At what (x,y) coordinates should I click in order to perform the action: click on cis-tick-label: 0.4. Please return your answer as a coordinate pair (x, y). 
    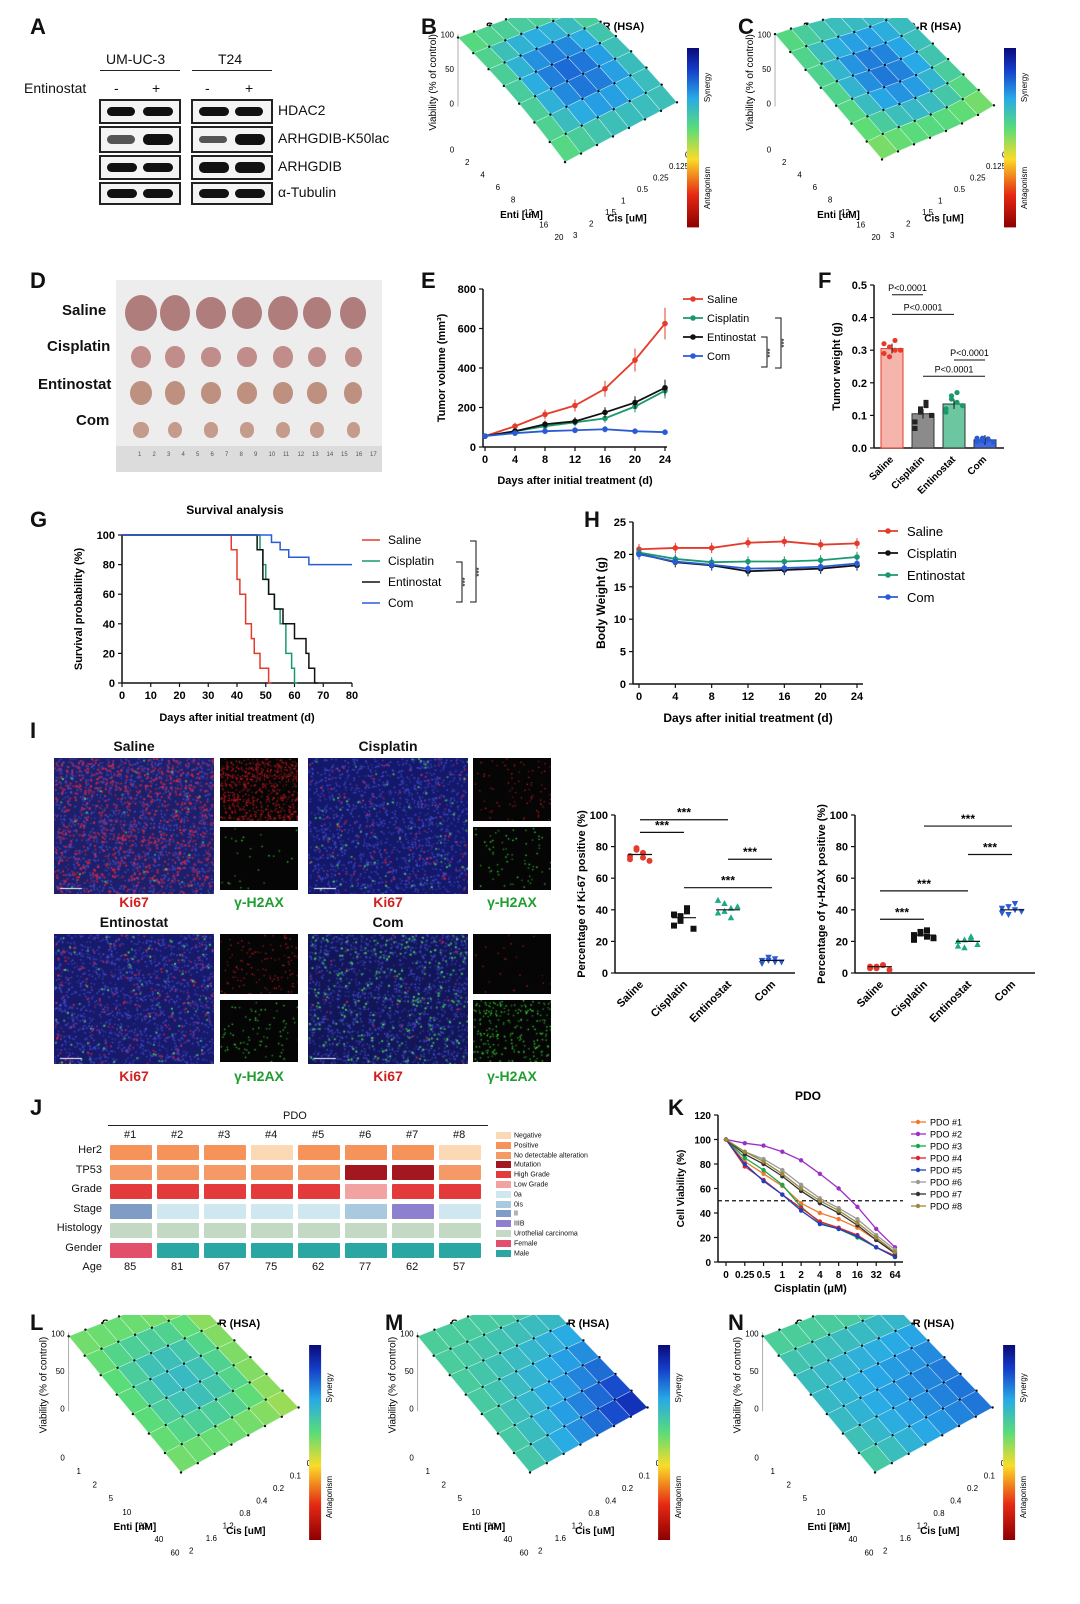
    Looking at the image, I should click on (611, 1501).